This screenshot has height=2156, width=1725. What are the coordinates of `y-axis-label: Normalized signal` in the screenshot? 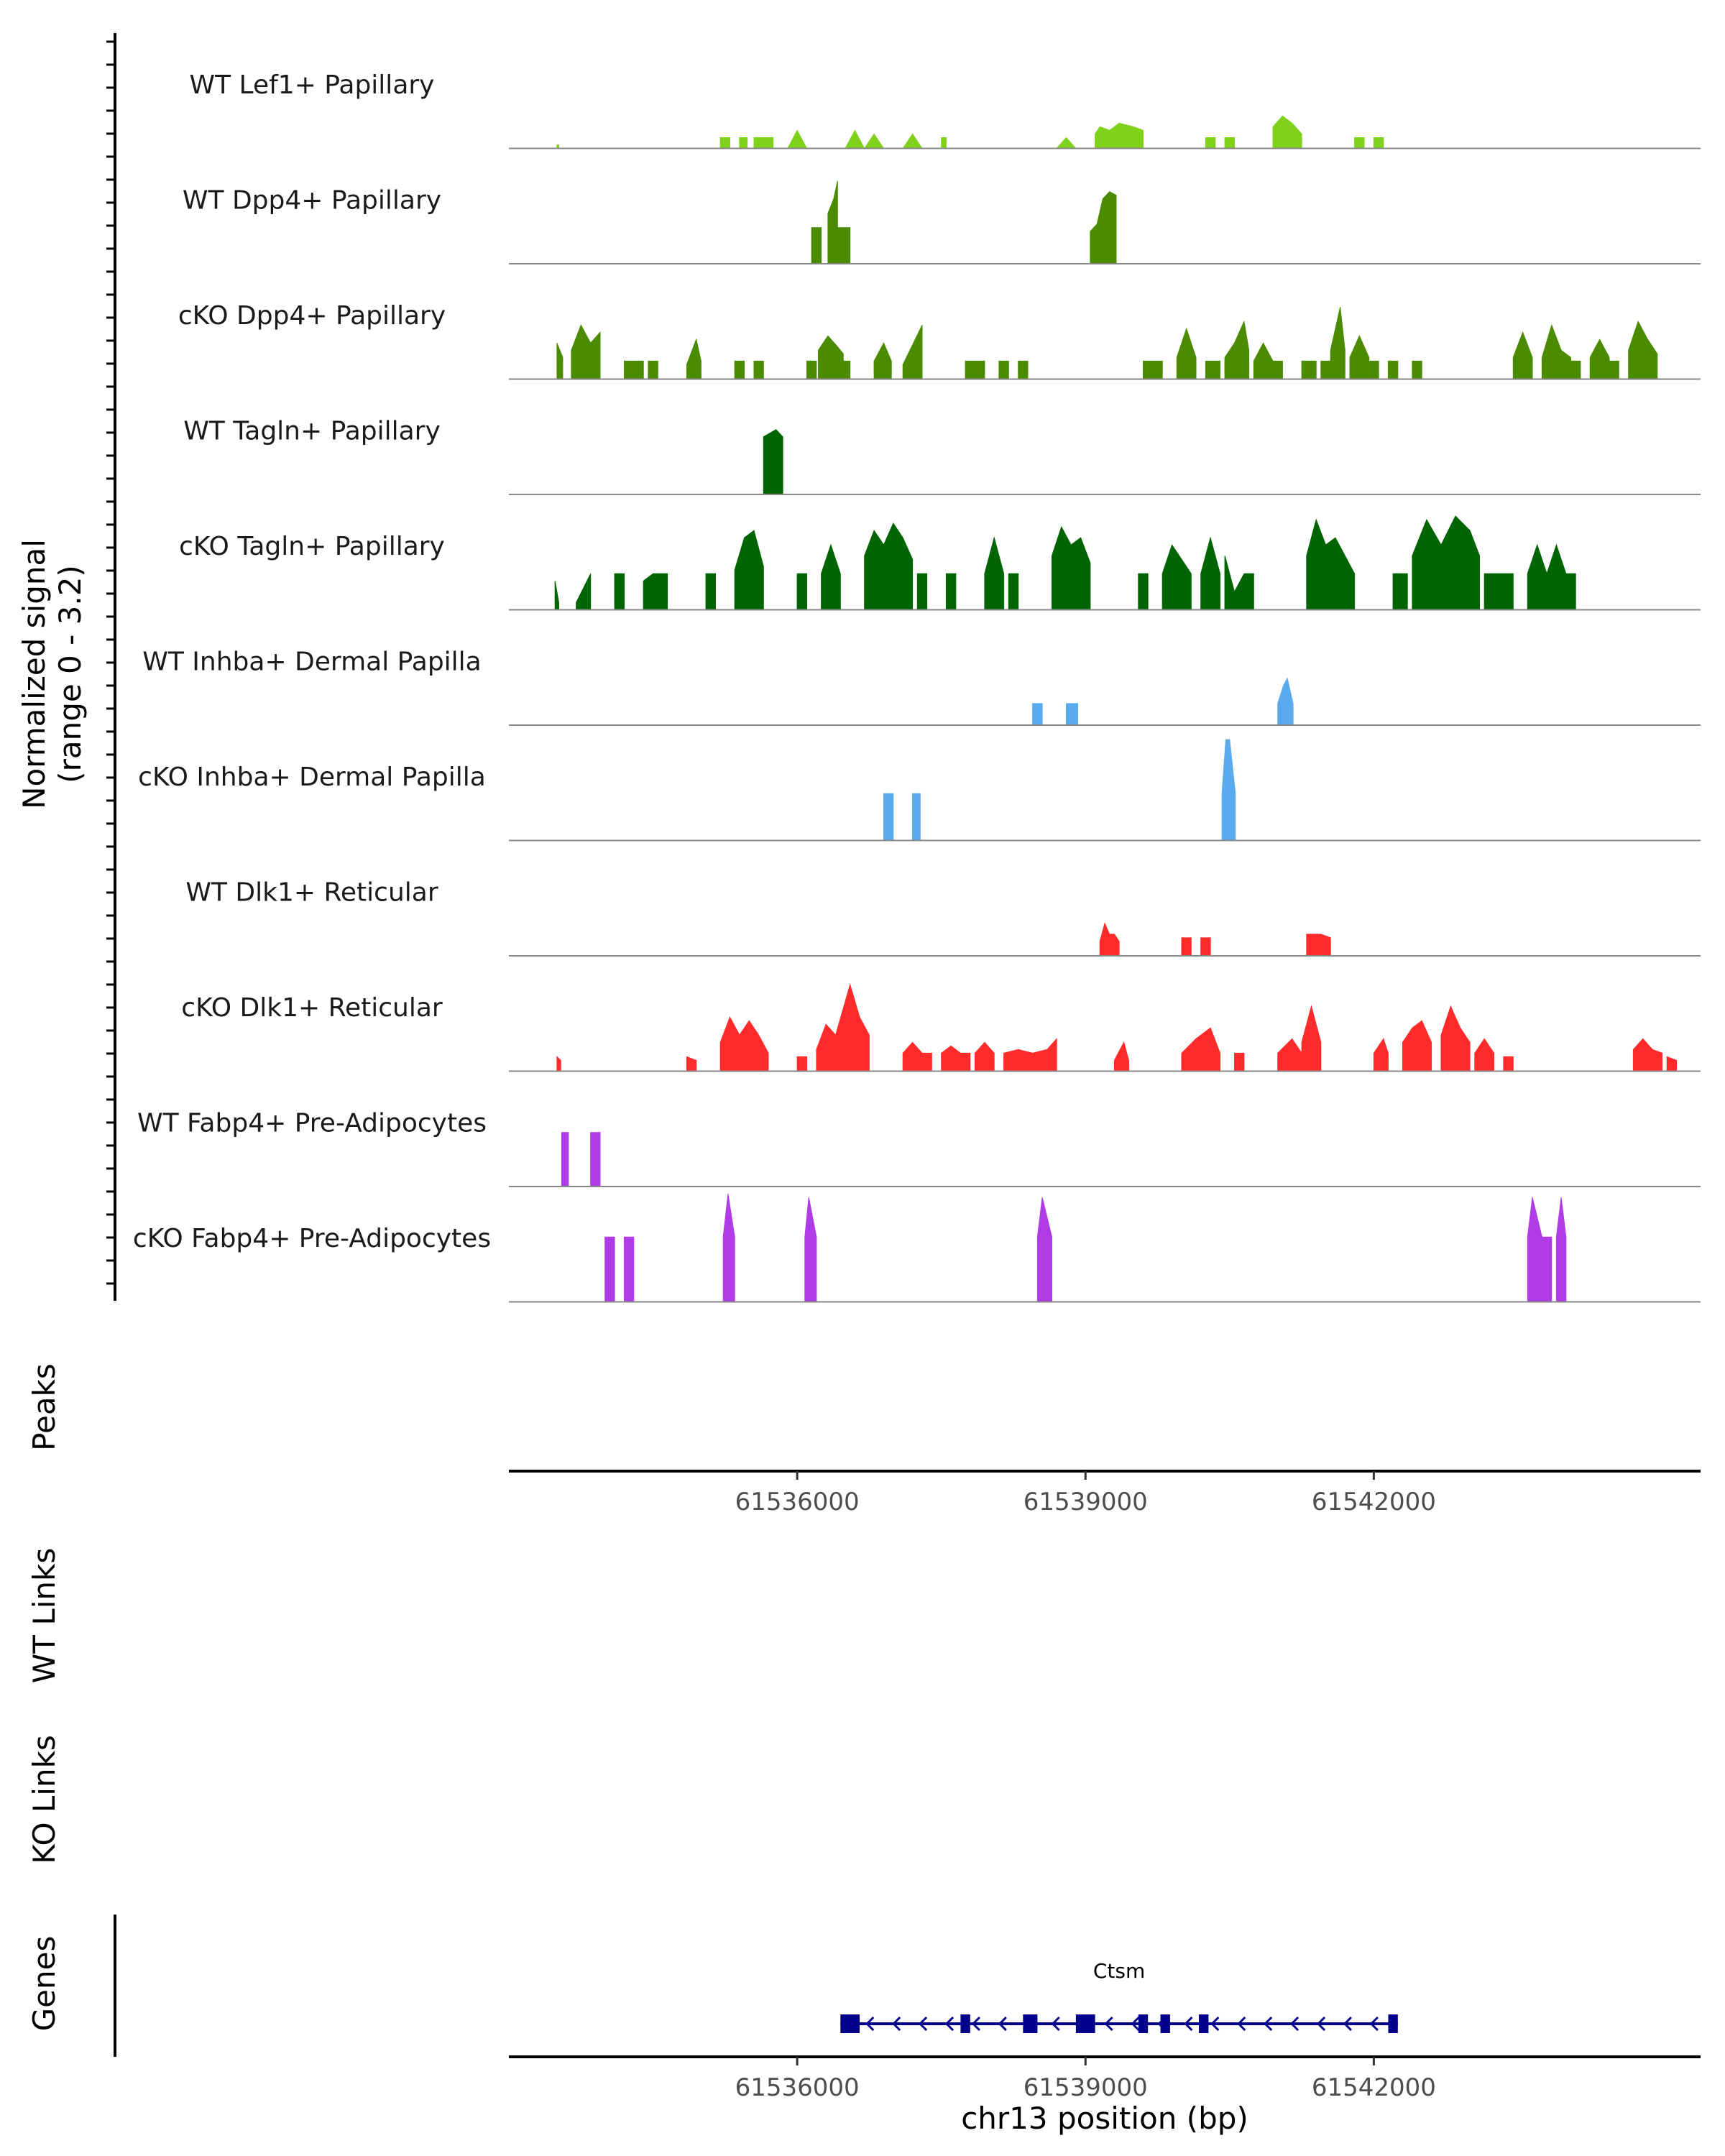 It's located at (34, 674).